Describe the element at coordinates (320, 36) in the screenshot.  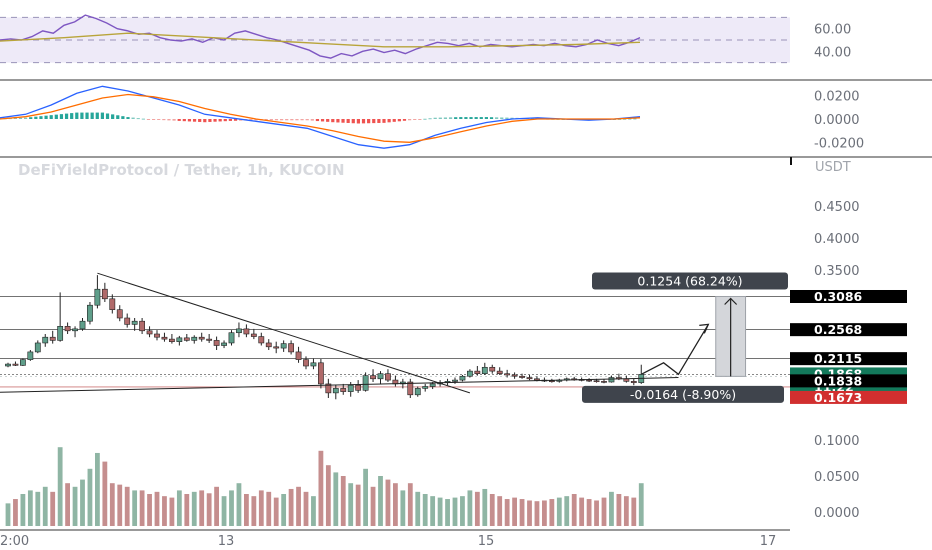
I see `rsi-line` at that location.